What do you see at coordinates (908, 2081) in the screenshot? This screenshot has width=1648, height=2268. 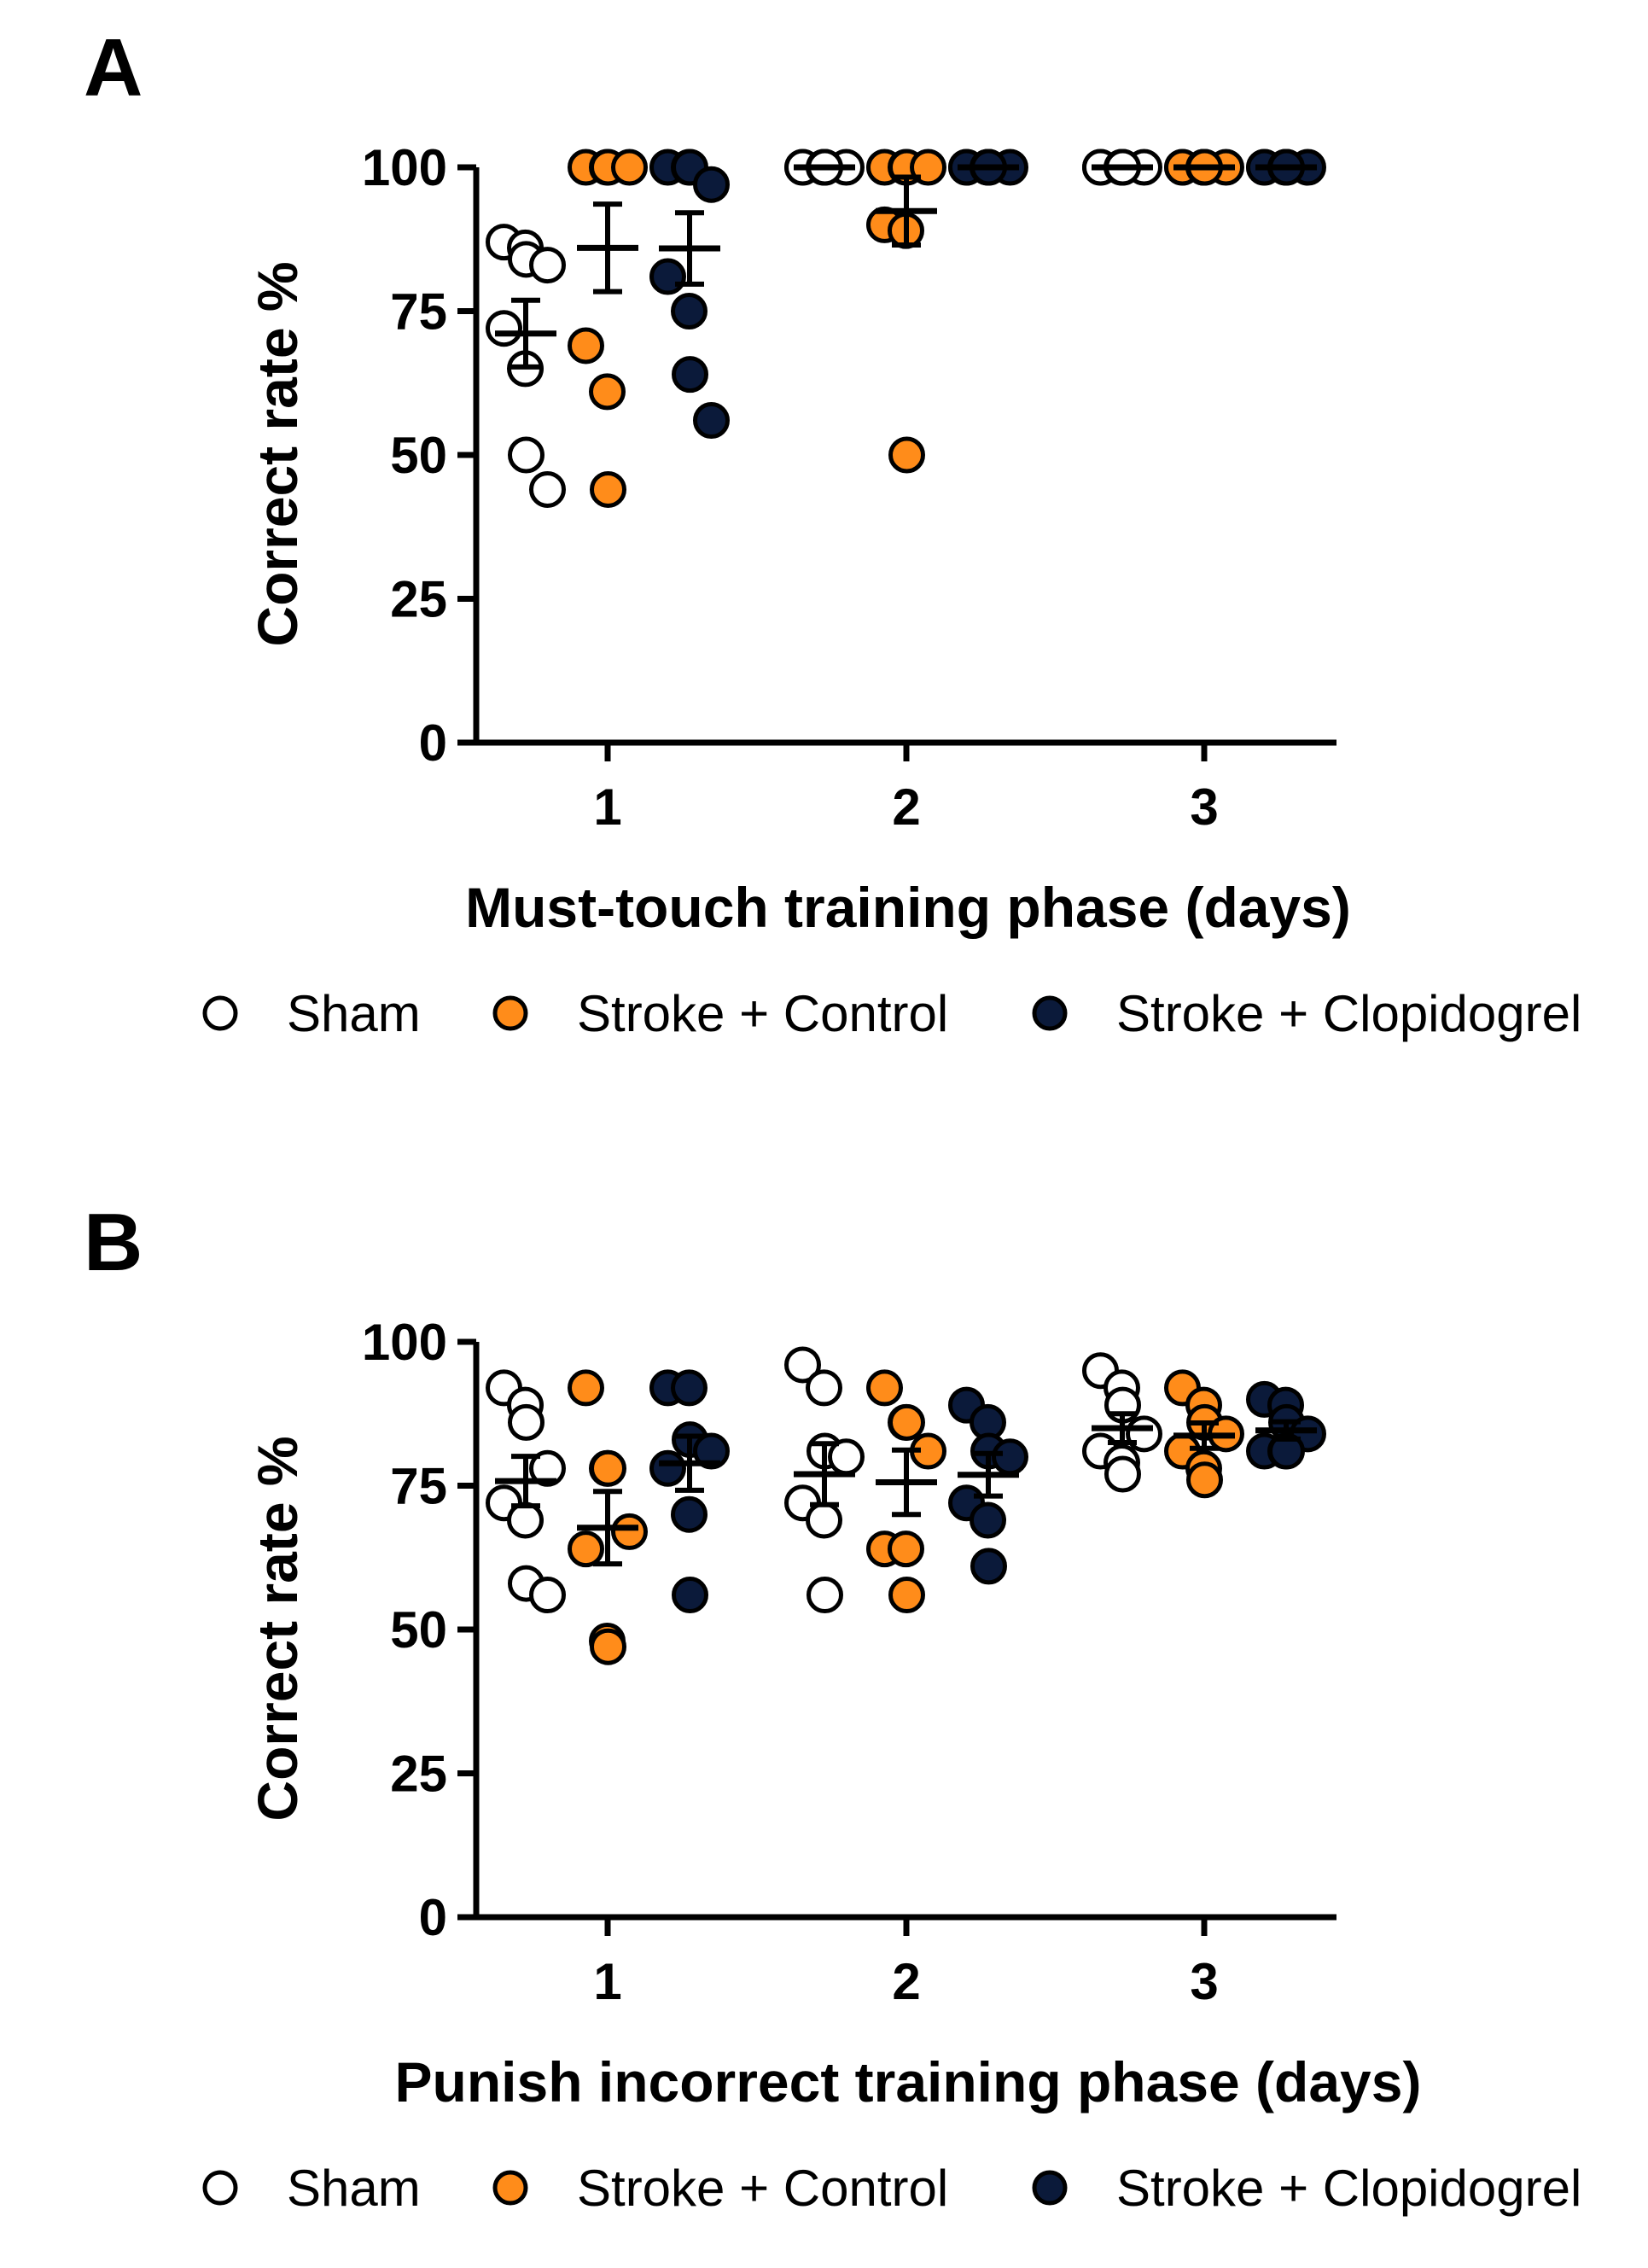 I see `x-axis-title-b: Punish incorrect training phase (days)` at bounding box center [908, 2081].